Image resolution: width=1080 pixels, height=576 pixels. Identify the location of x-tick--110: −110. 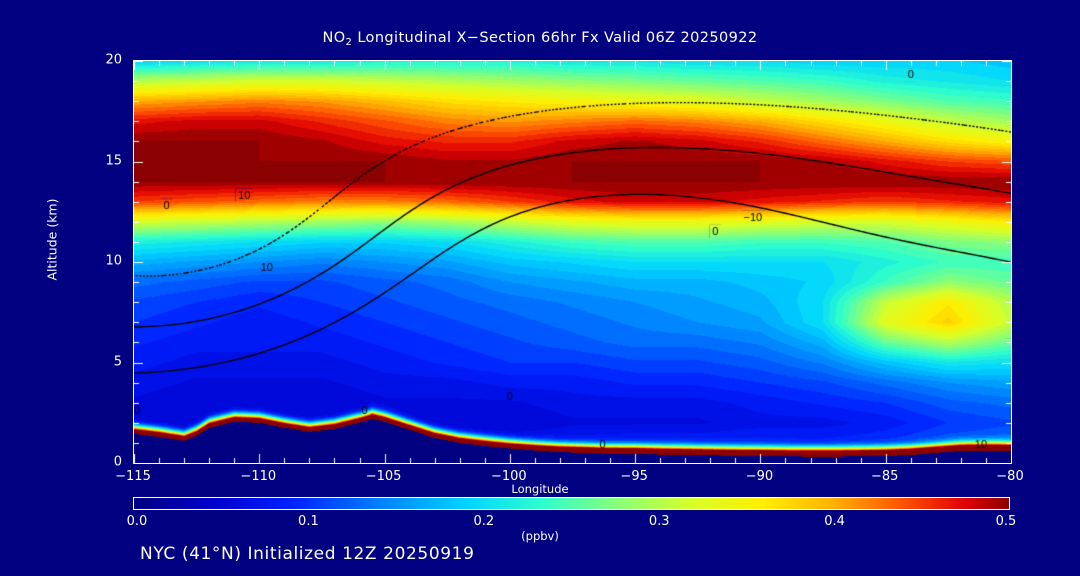
(258, 476).